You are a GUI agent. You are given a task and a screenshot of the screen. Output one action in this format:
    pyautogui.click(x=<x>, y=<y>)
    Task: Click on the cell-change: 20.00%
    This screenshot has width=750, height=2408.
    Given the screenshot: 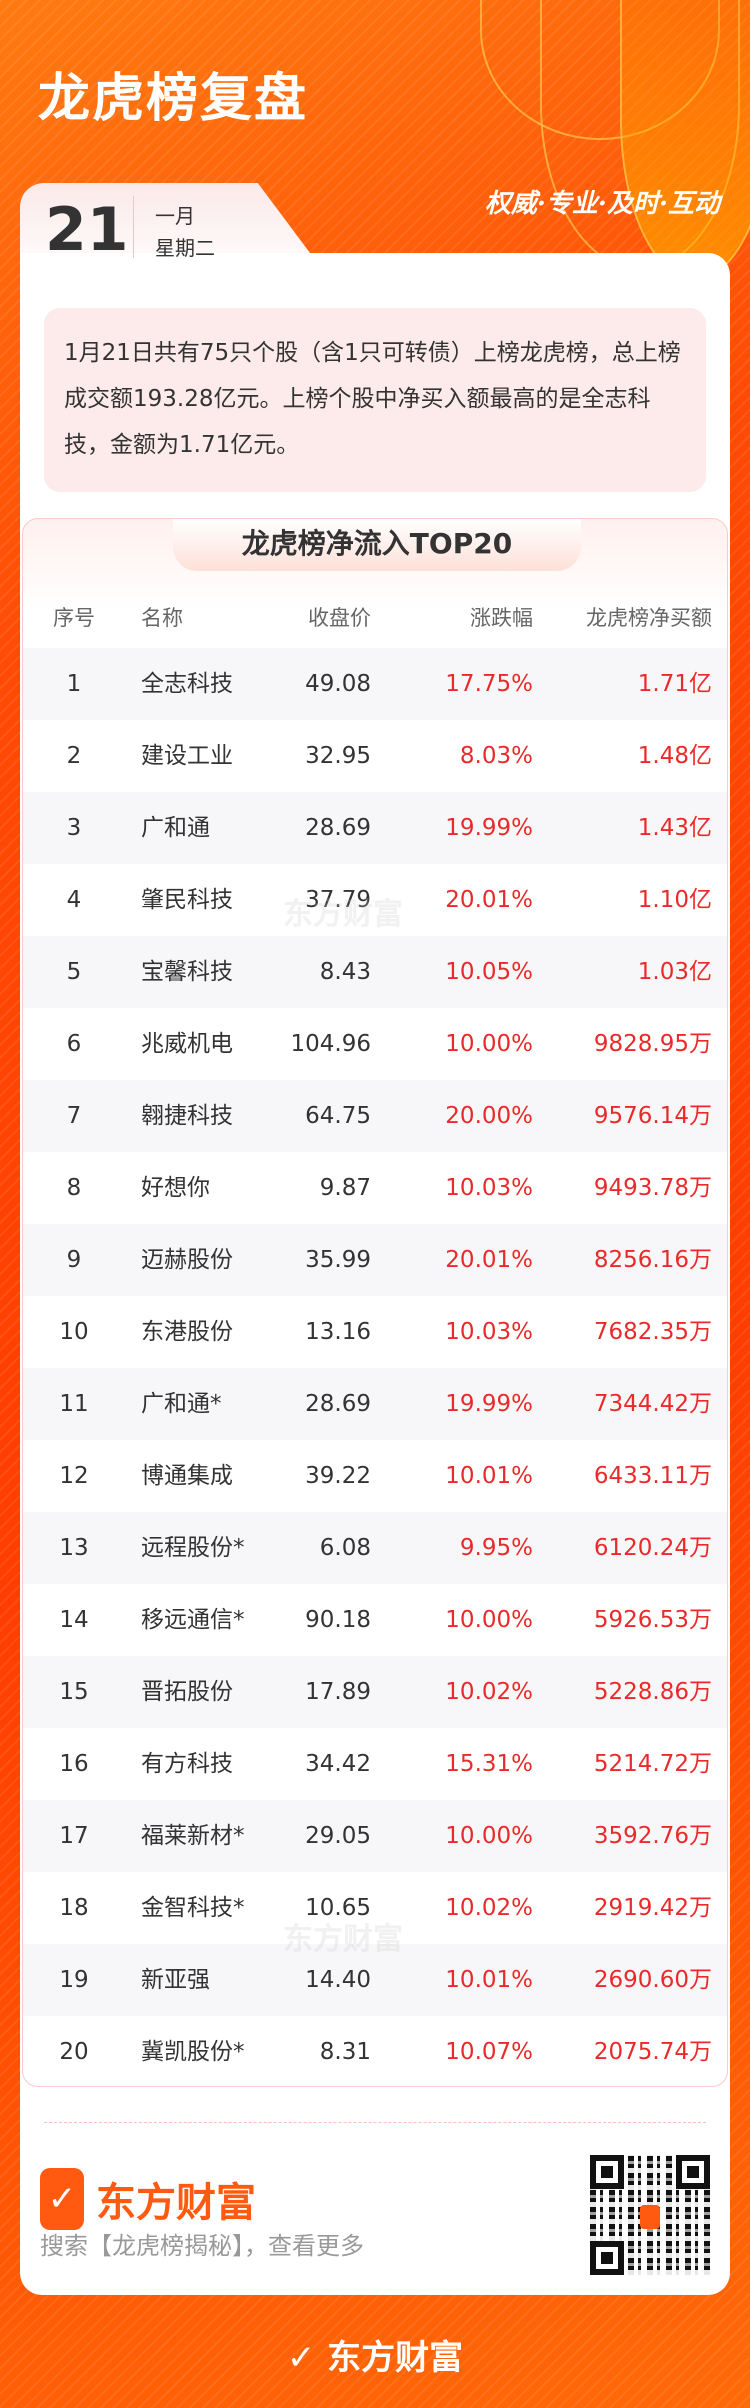 What is the action you would take?
    pyautogui.click(x=489, y=1116)
    